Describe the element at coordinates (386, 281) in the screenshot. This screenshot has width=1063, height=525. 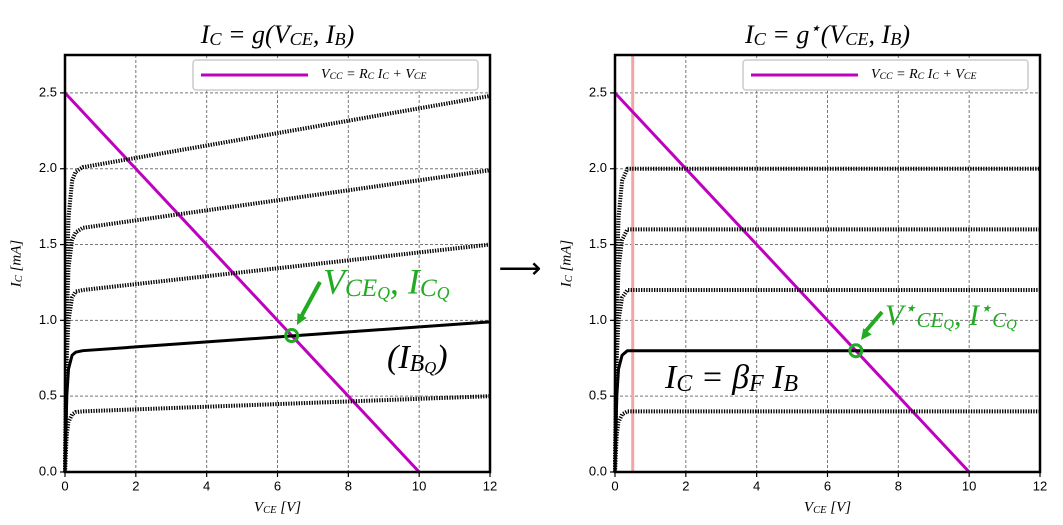
I see `annotation: VCEQ, ICQ` at that location.